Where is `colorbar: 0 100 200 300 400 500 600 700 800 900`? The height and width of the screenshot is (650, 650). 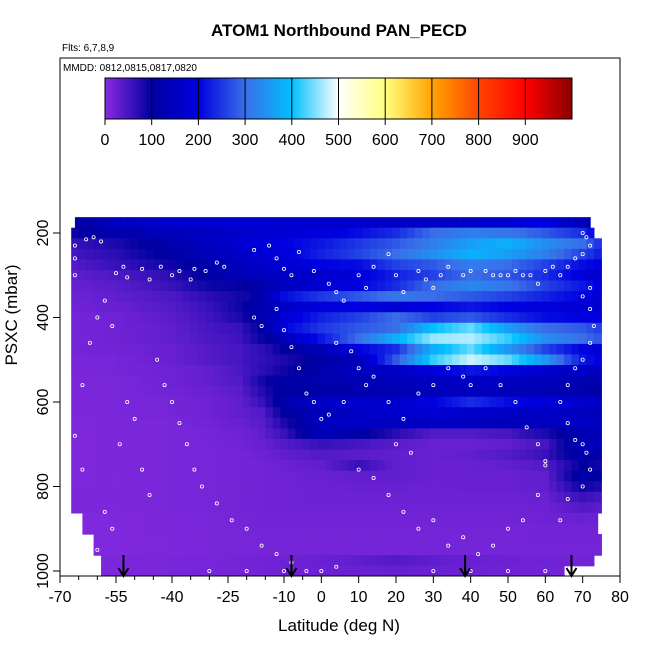 colorbar: 0 100 200 300 400 500 600 700 800 900 is located at coordinates (337, 113).